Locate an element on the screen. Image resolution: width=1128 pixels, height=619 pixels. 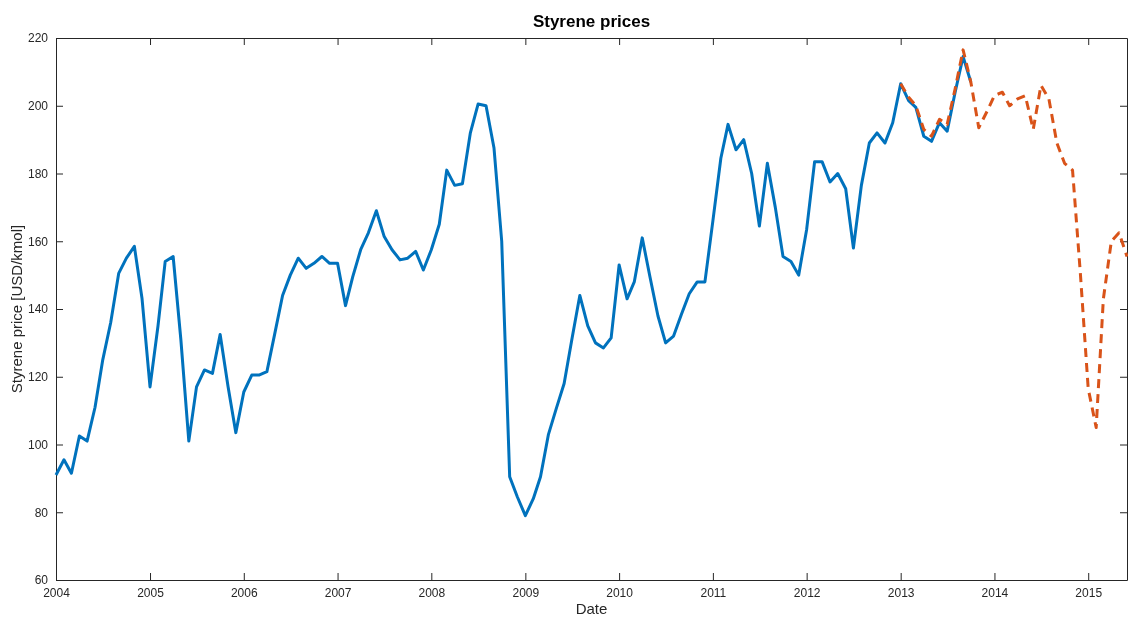
y-tick-label: 100 is located at coordinates (38, 444).